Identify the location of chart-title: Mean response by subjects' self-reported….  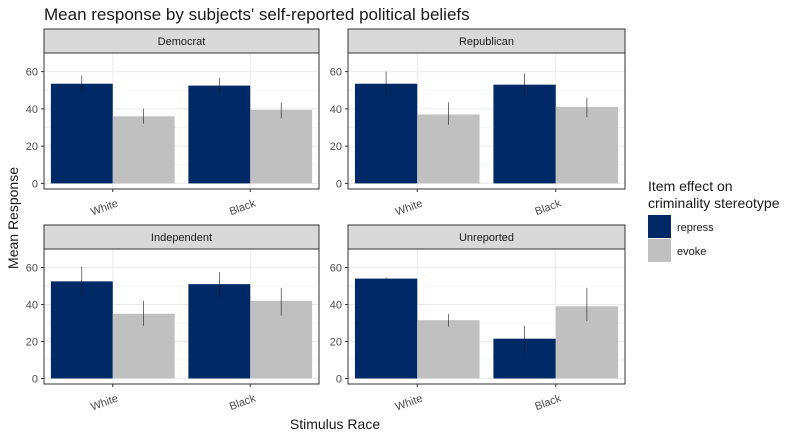
(257, 14).